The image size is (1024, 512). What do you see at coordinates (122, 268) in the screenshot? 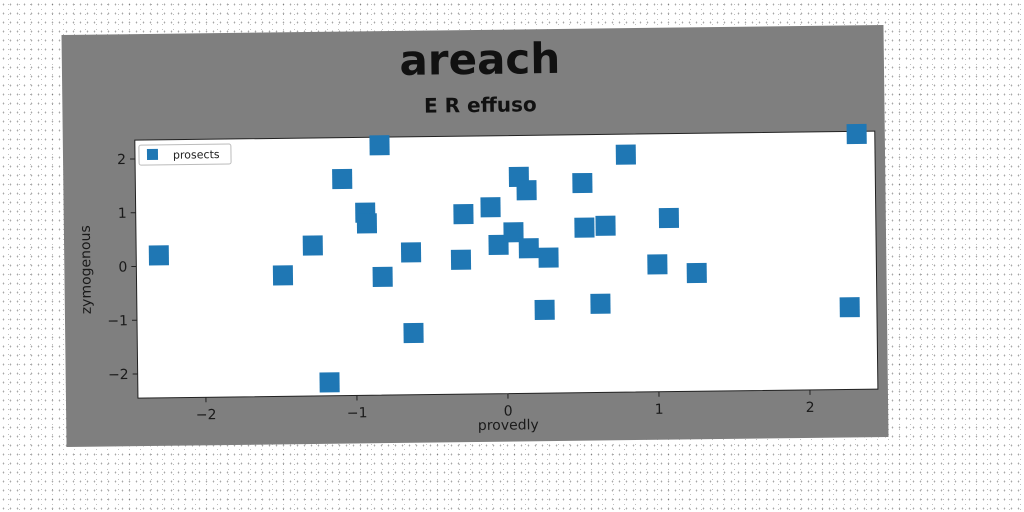
I see `y-tick-label: 0` at bounding box center [122, 268].